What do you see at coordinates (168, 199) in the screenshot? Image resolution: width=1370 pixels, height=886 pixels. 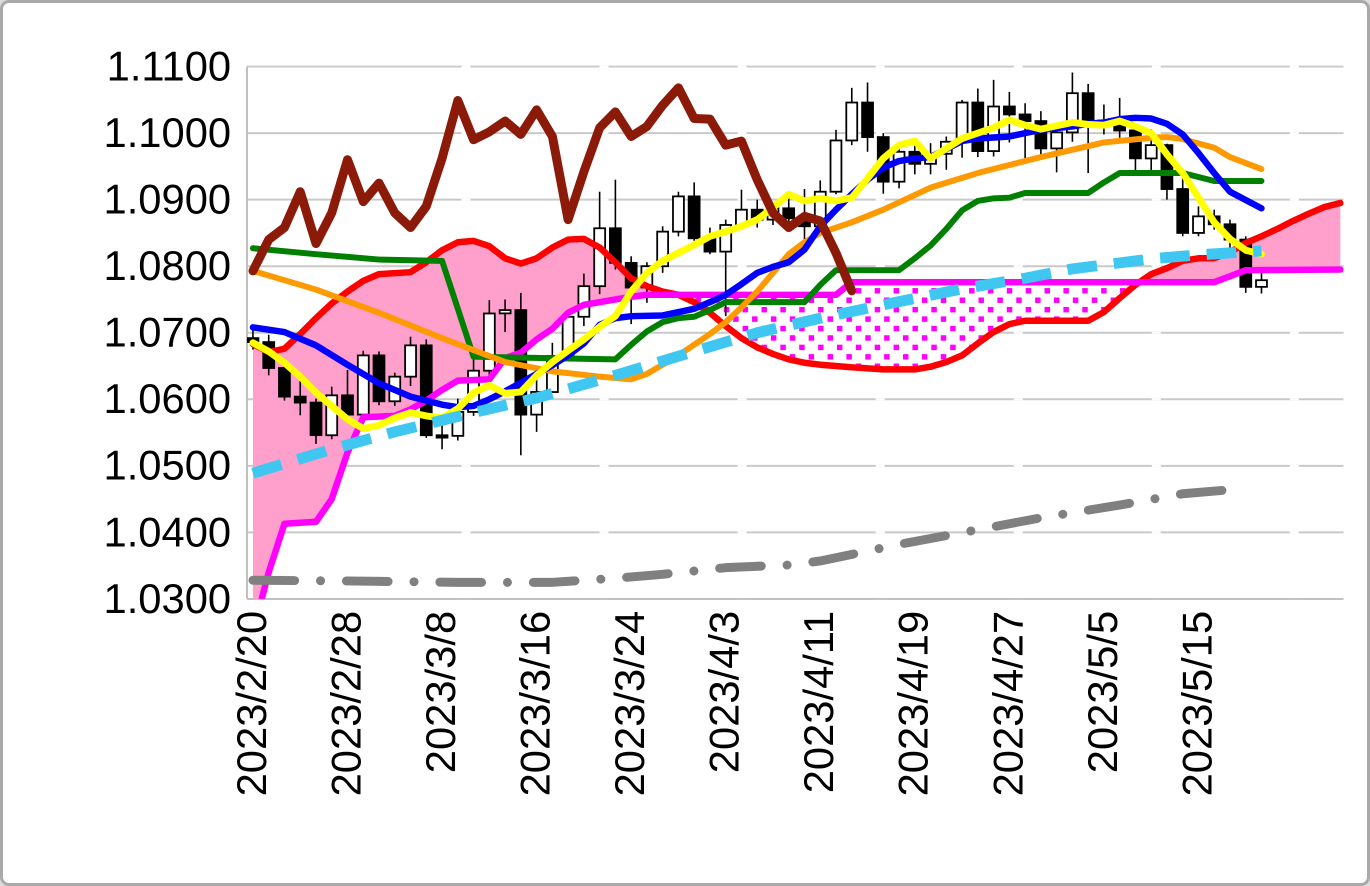 I see `y-tick-label: 1.0900` at bounding box center [168, 199].